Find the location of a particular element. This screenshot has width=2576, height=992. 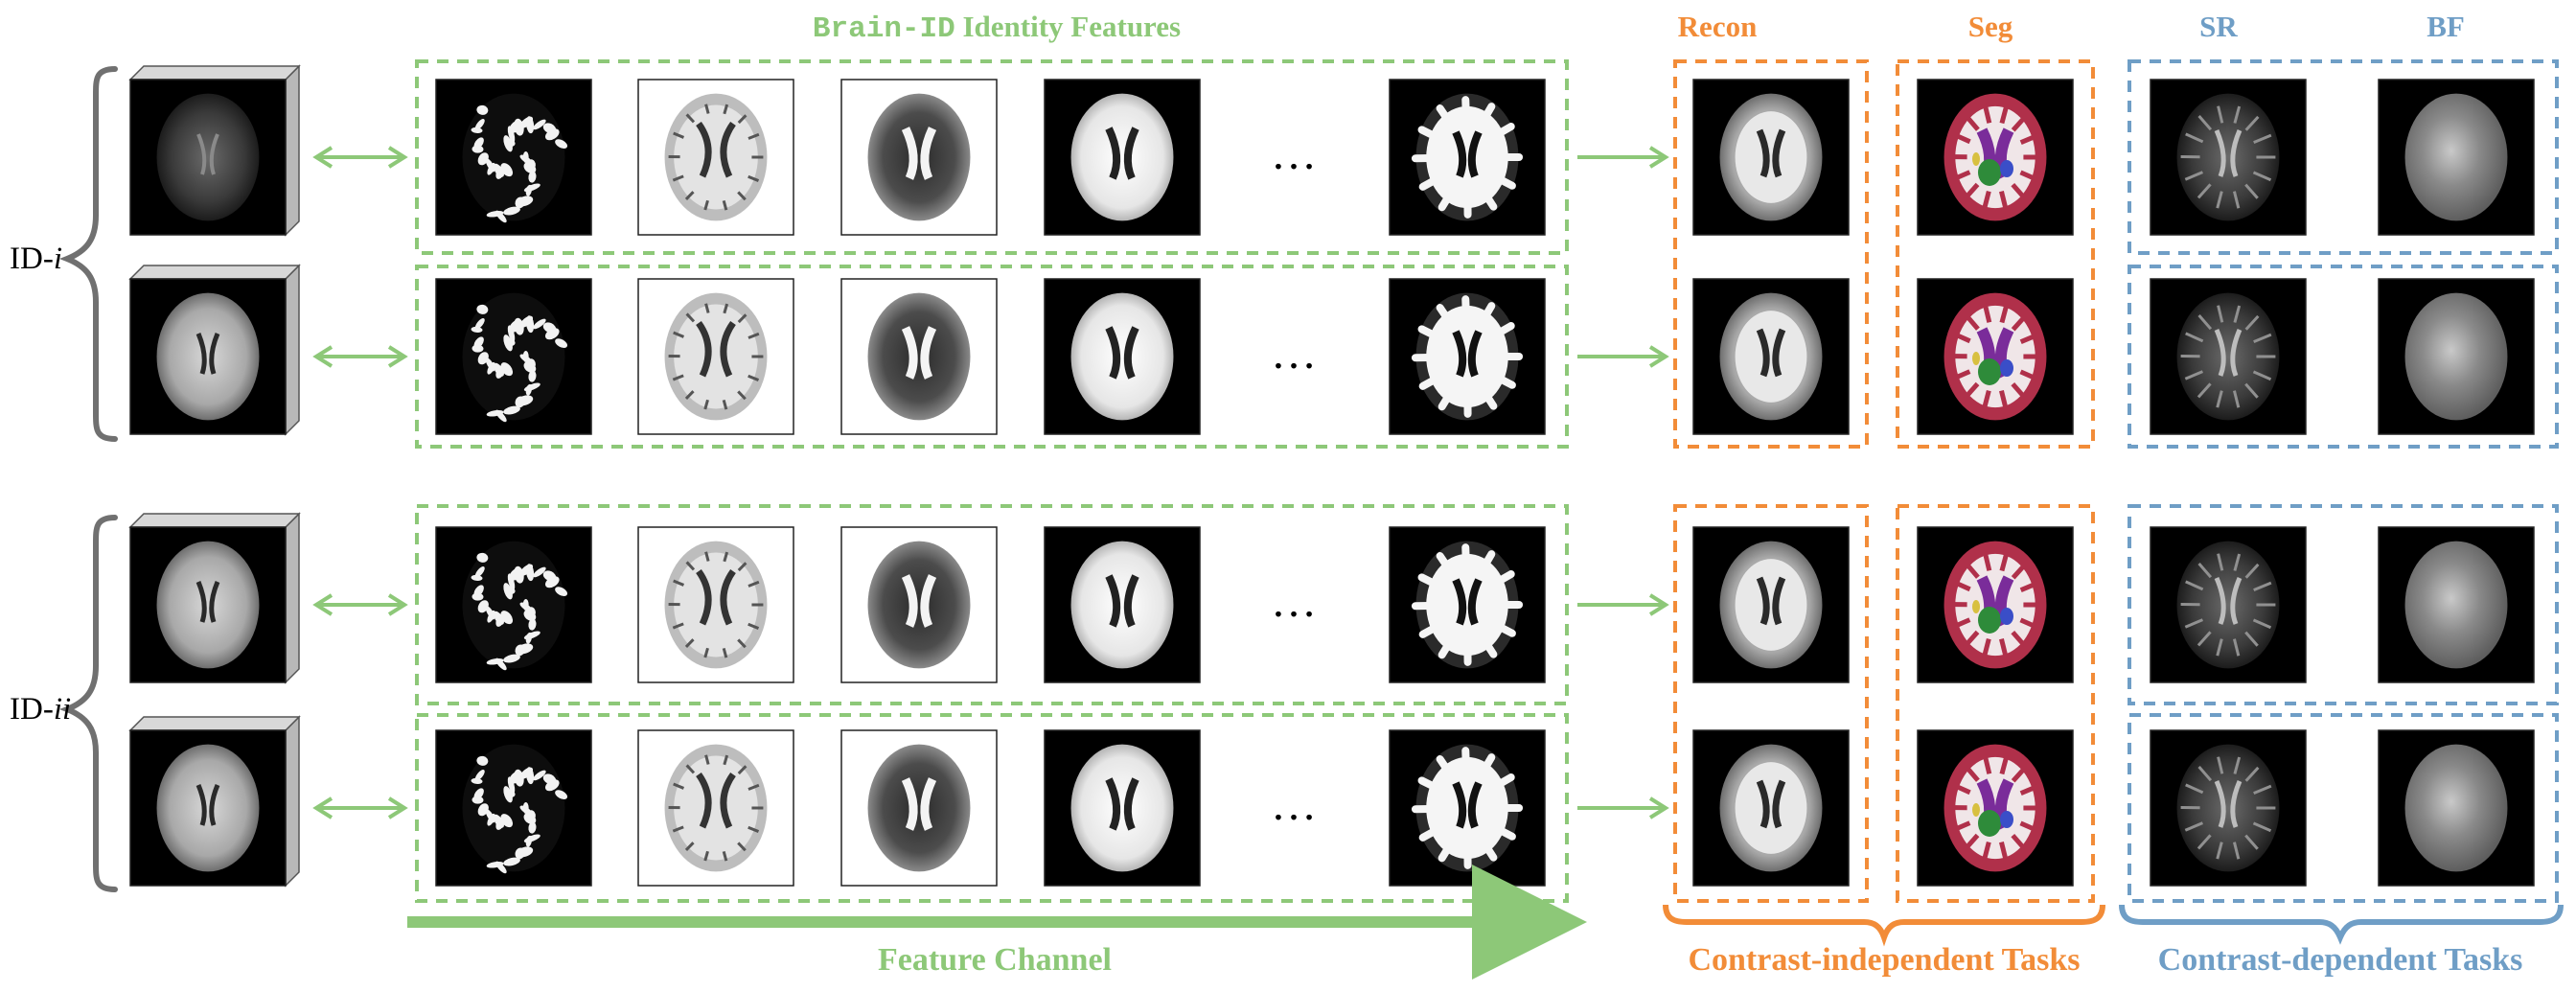

group-label-top: ID-i is located at coordinates (36, 259).